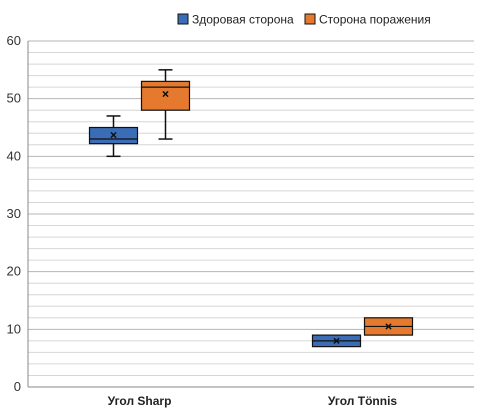 This screenshot has height=416, width=482. What do you see at coordinates (14, 271) in the screenshot?
I see `y-tick-label: 20` at bounding box center [14, 271].